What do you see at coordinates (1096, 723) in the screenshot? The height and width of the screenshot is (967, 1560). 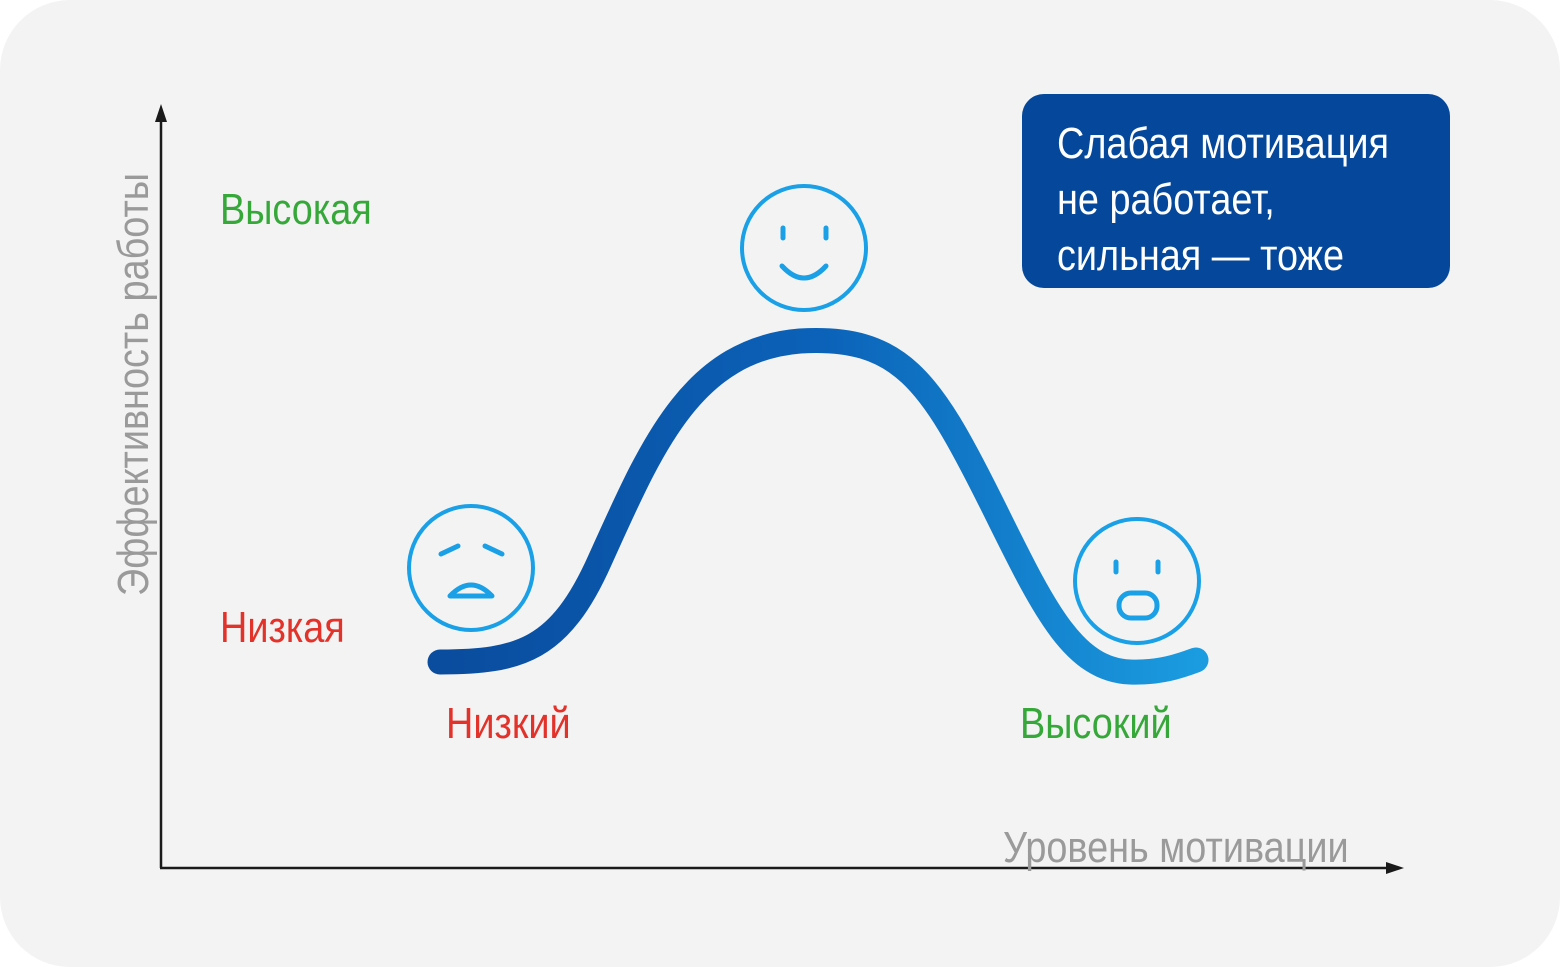 I see `x-level-high-label: Высокий` at bounding box center [1096, 723].